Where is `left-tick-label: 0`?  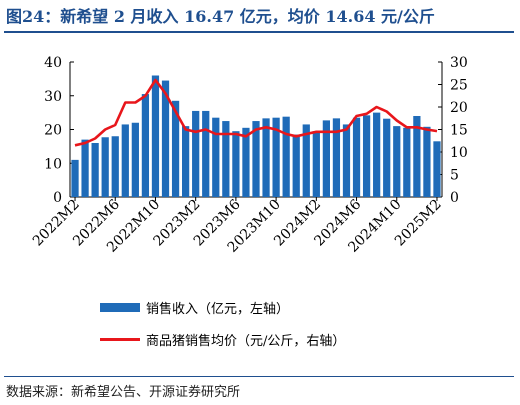
left-tick-label: 0 is located at coordinates (57, 198).